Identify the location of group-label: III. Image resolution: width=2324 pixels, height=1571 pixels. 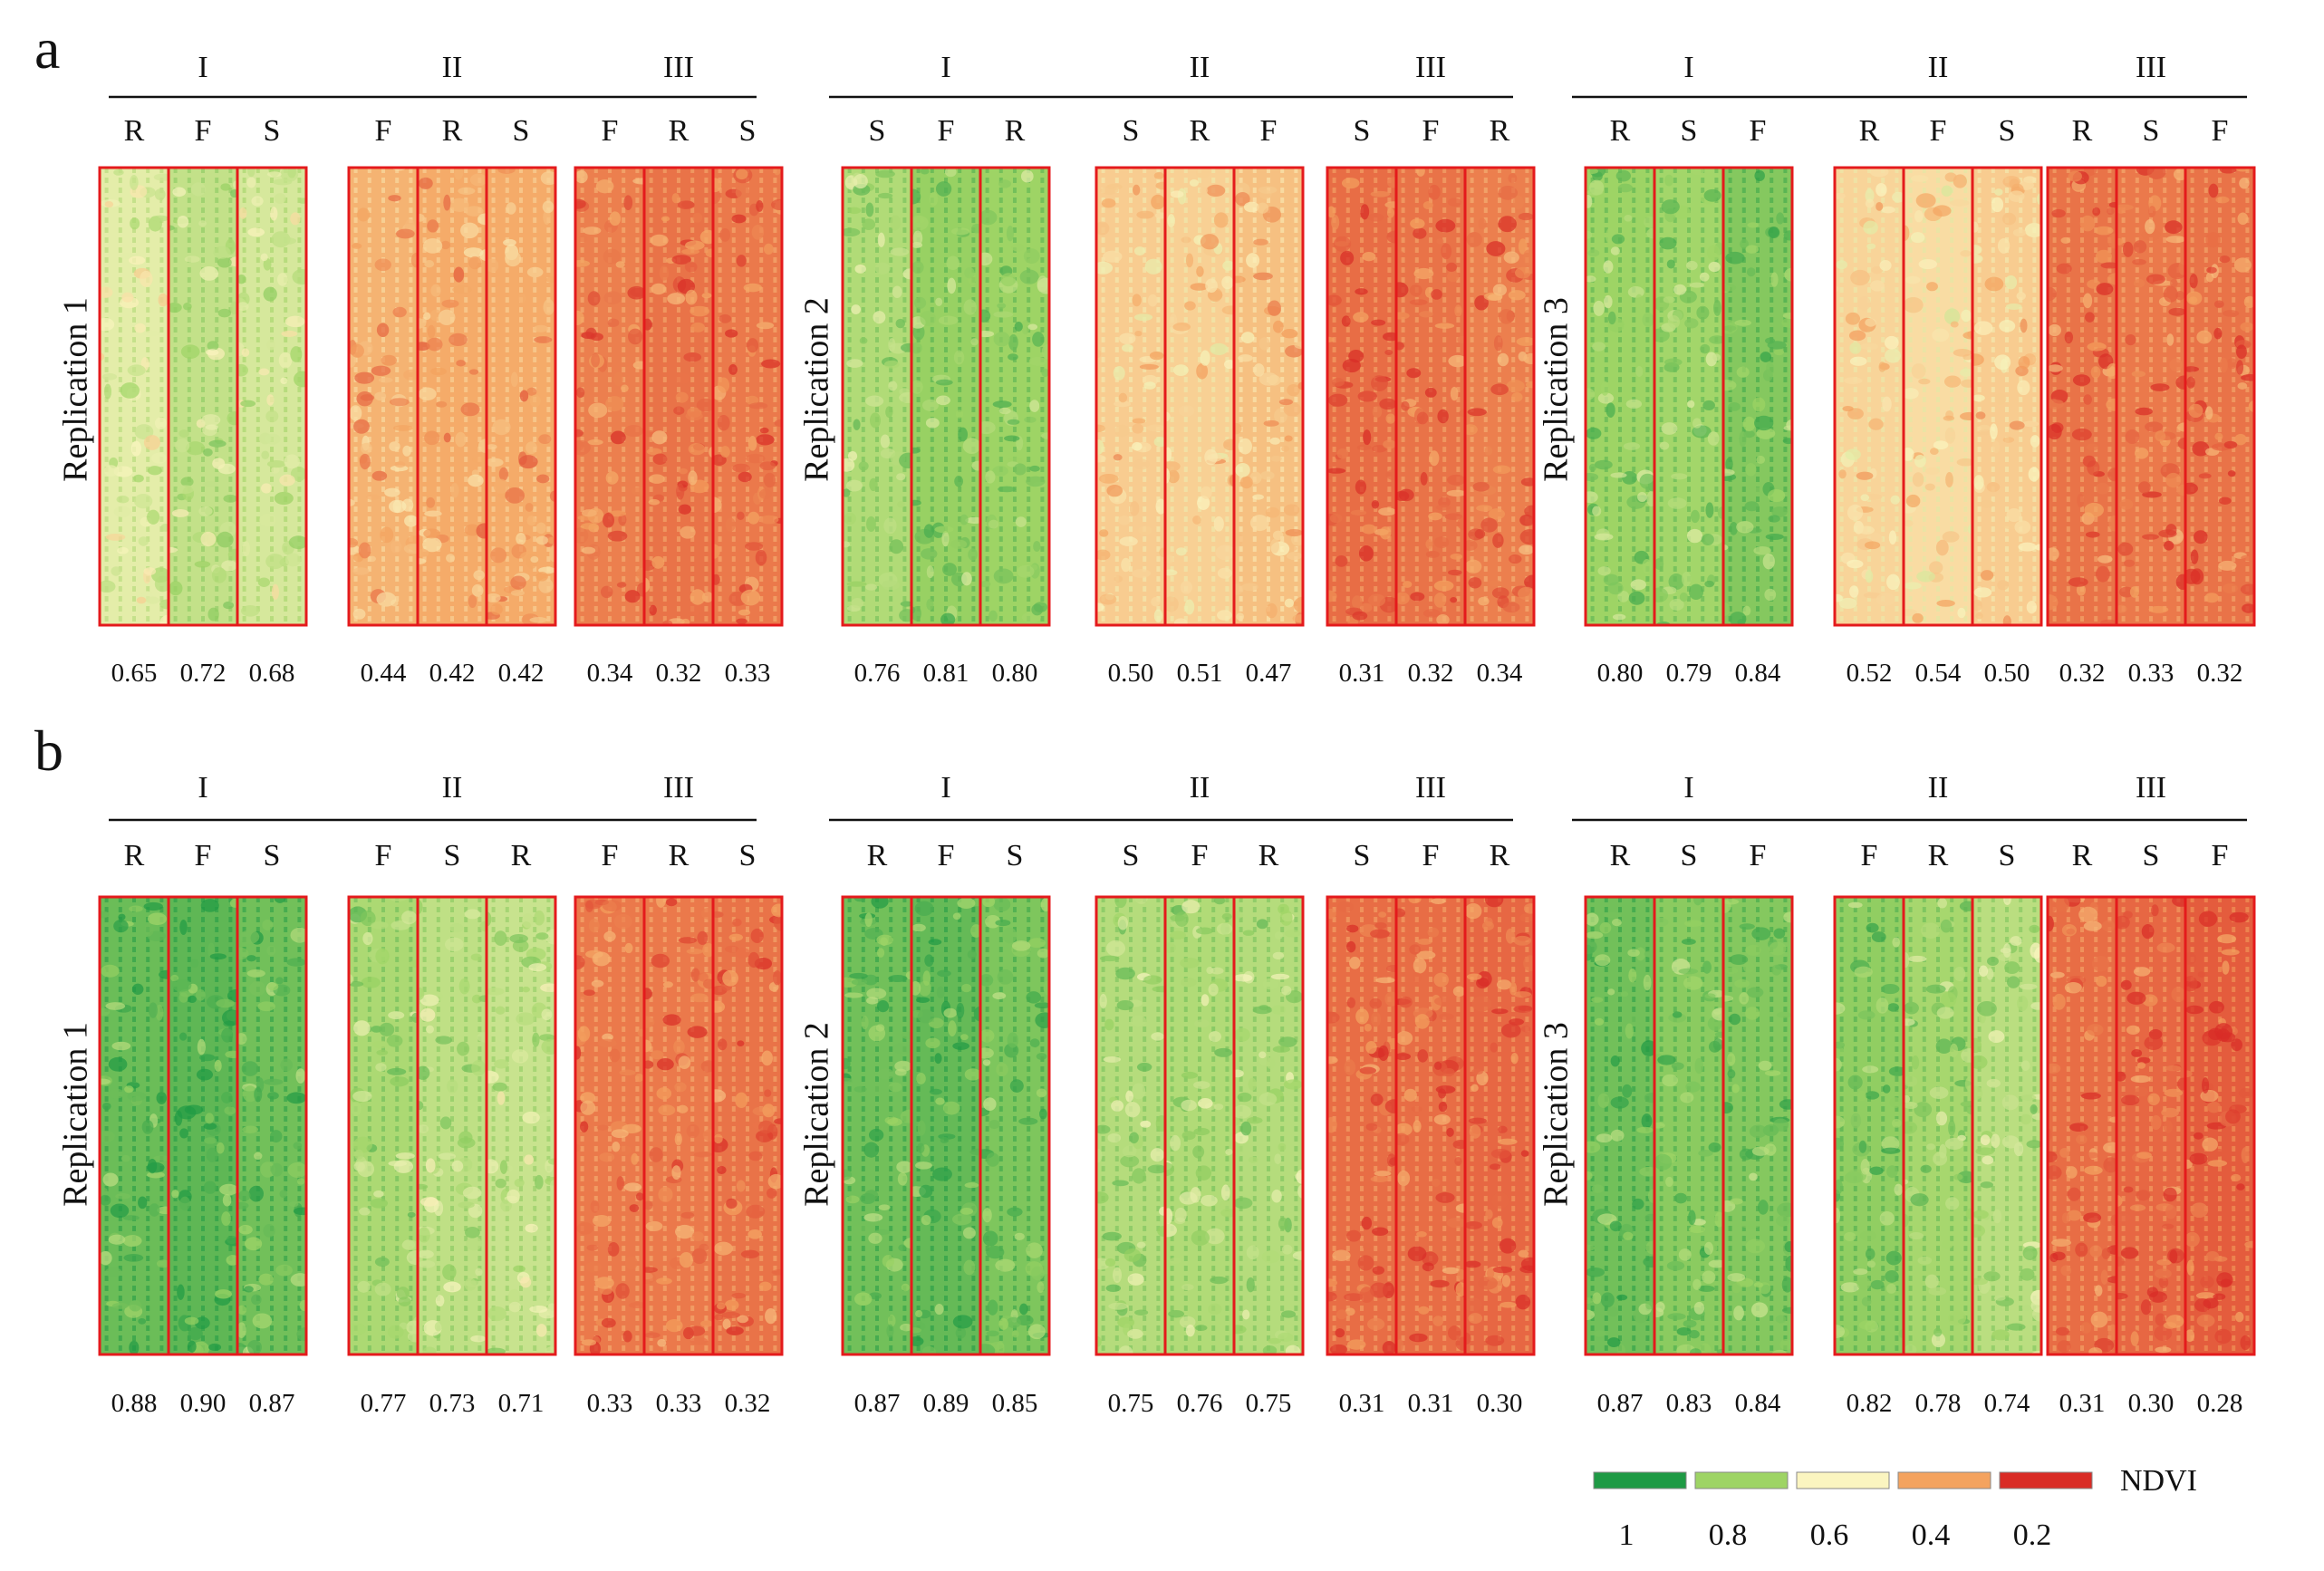
(2151, 67).